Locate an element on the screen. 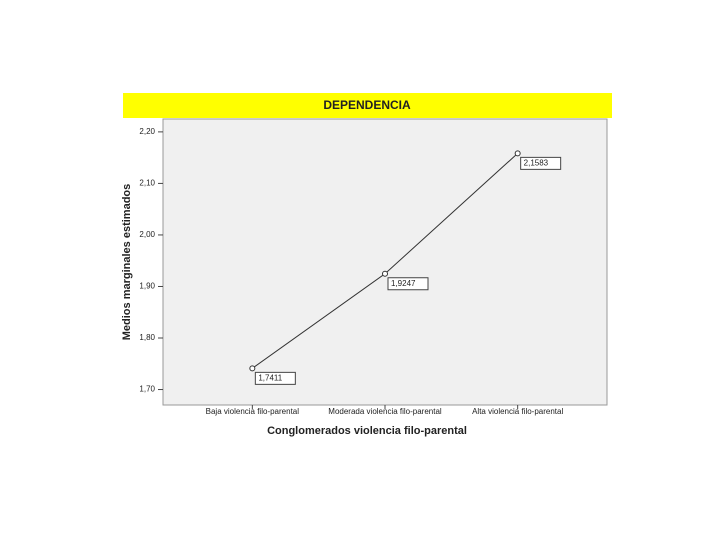  y-tick-label: 2,00 is located at coordinates (147, 234).